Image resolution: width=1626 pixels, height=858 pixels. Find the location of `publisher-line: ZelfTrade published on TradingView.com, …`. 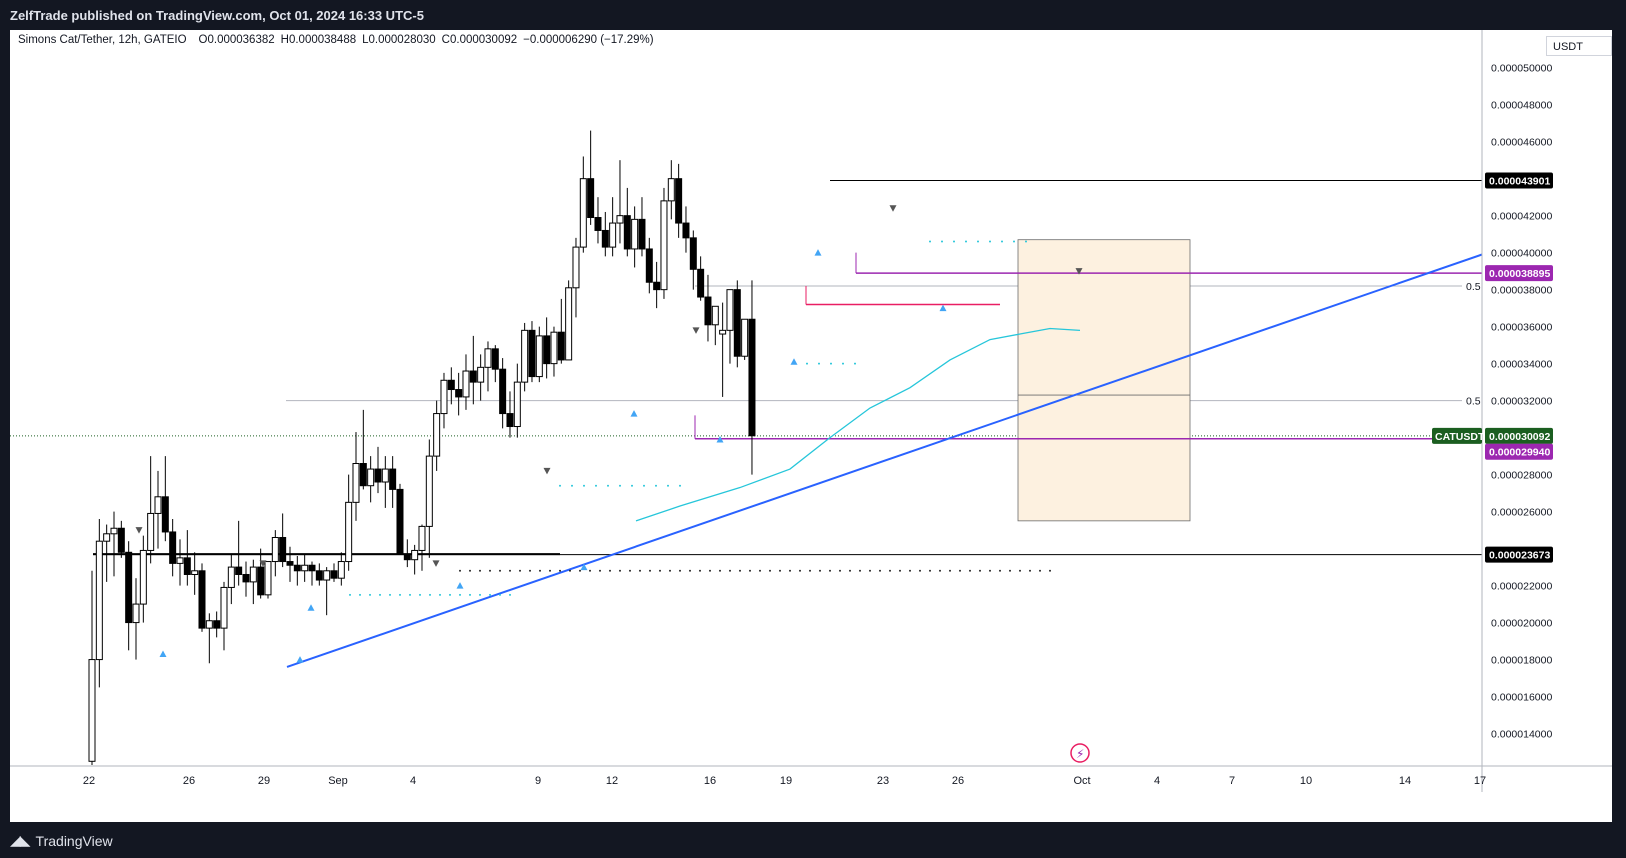

publisher-line: ZelfTrade published on TradingView.com, … is located at coordinates (217, 15).